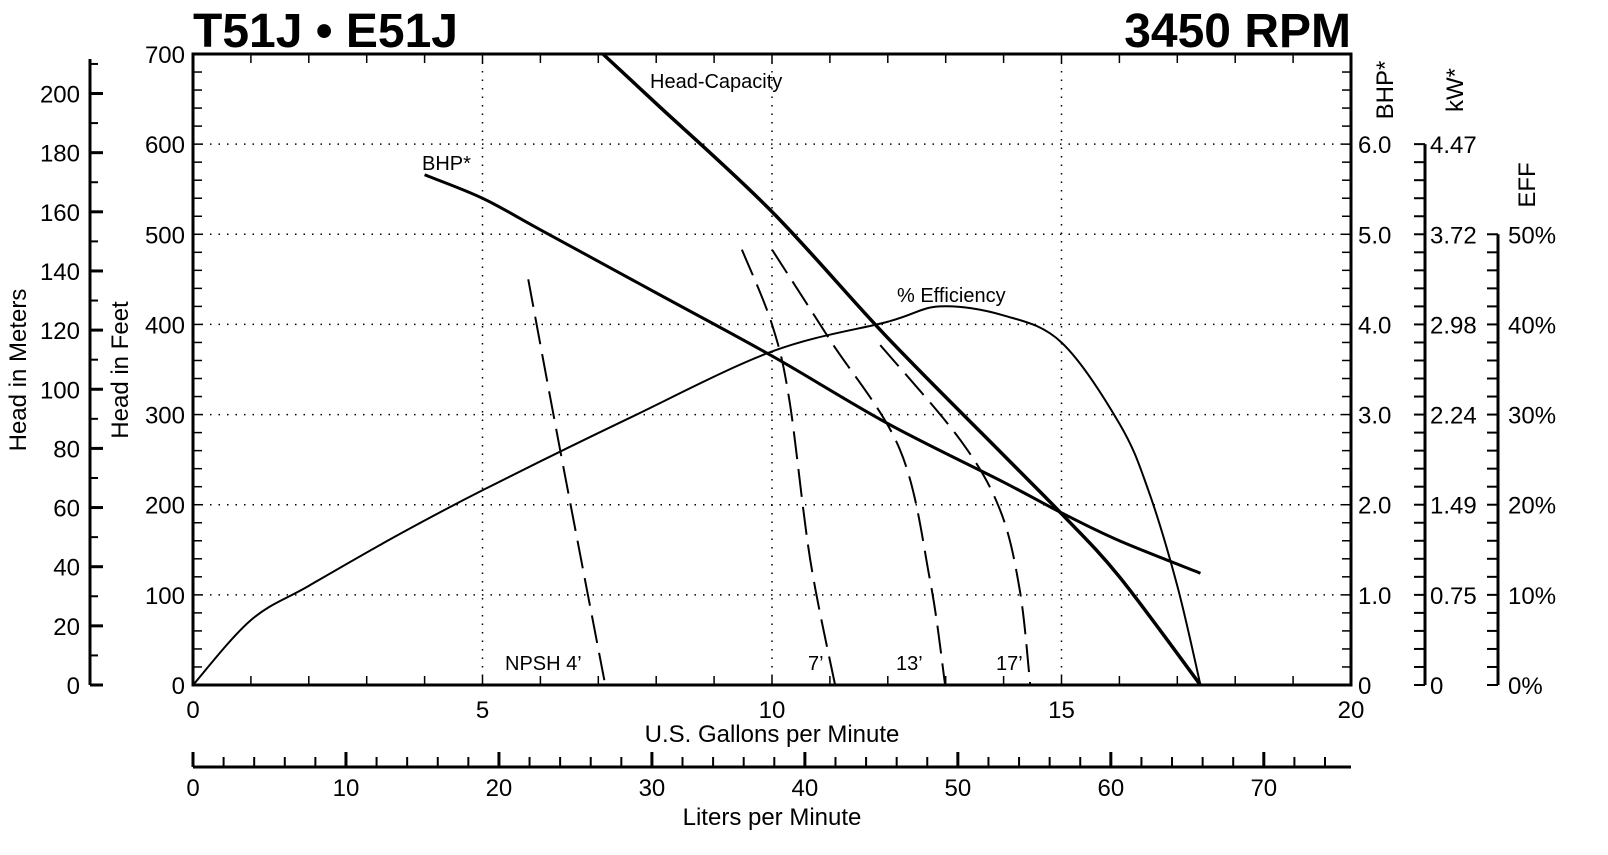 The image size is (1608, 855). Describe the element at coordinates (1110, 788) in the screenshot. I see `lpm-tick-label: 60` at that location.